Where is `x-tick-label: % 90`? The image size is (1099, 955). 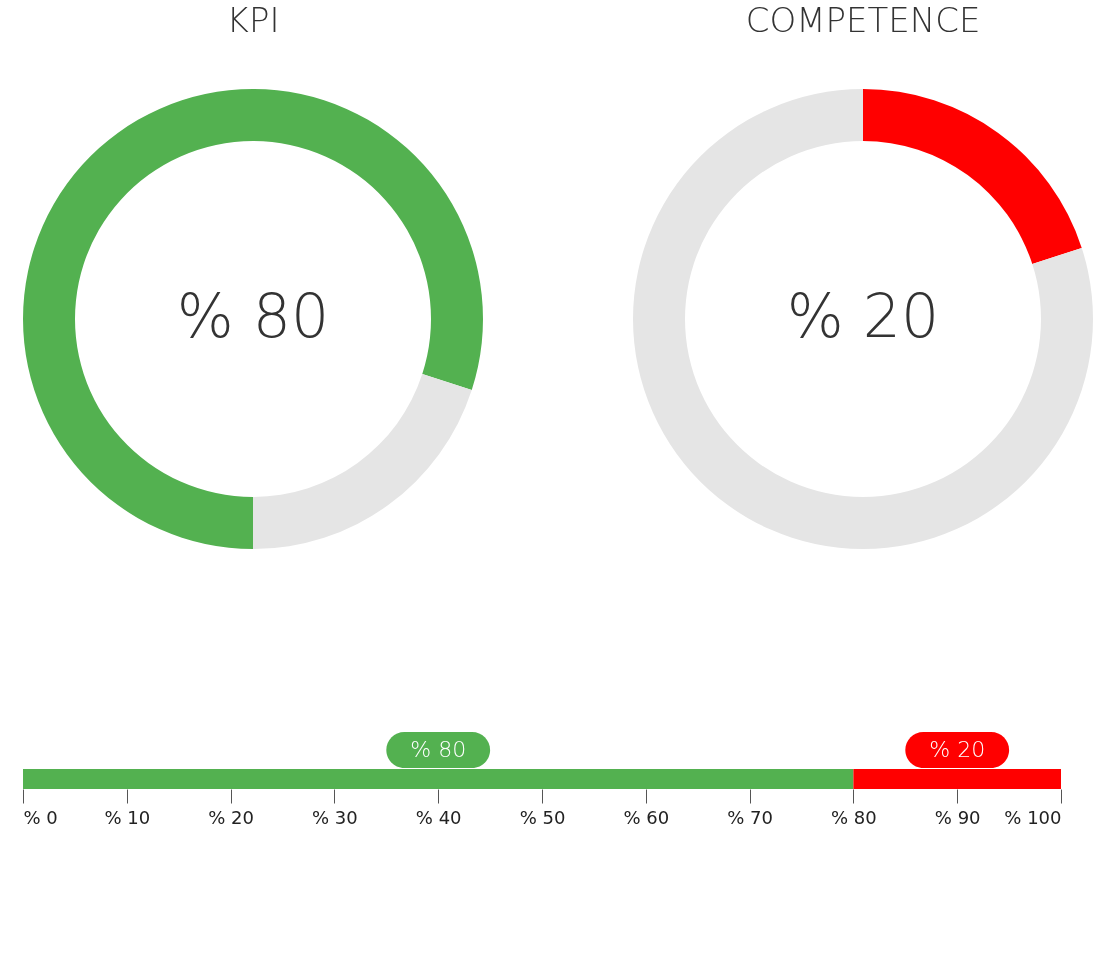 x-tick-label: % 90 is located at coordinates (957, 817).